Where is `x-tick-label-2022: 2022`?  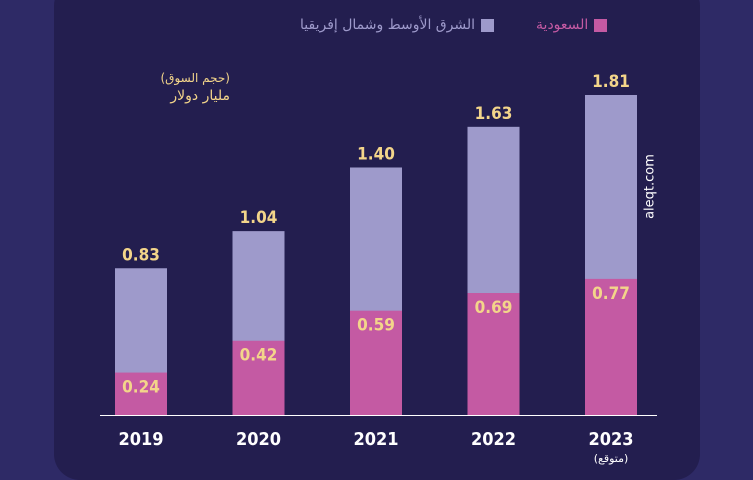 x-tick-label-2022: 2022 is located at coordinates (493, 439).